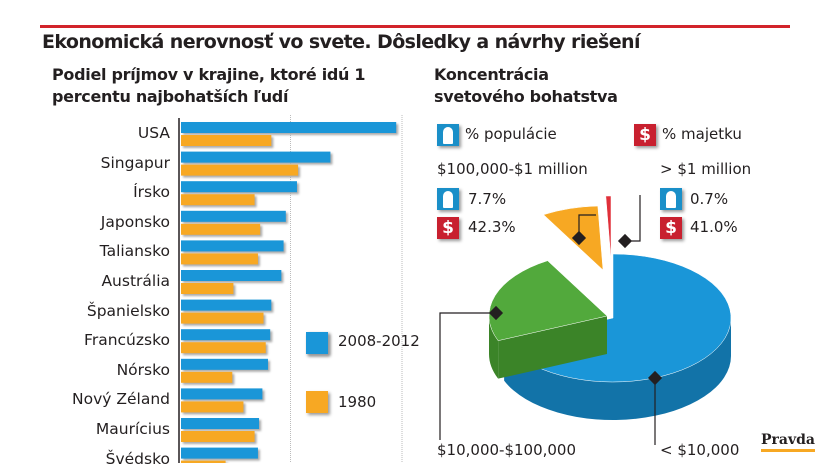 The height and width of the screenshot is (468, 825). I want to click on pie-chart-title: Koncentrácia svetového bohatstva, so click(526, 85).